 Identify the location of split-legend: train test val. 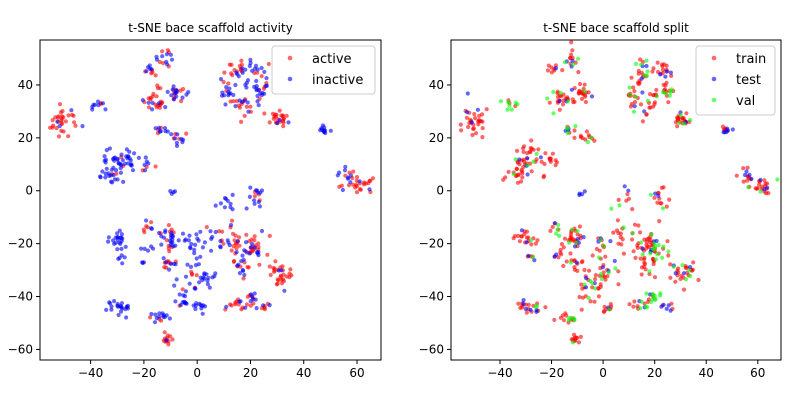
(735, 80).